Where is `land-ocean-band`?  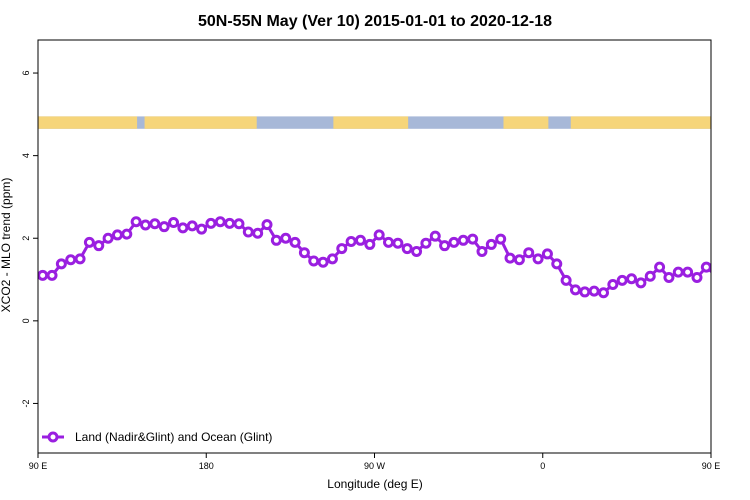
land-ocean-band is located at coordinates (374, 122).